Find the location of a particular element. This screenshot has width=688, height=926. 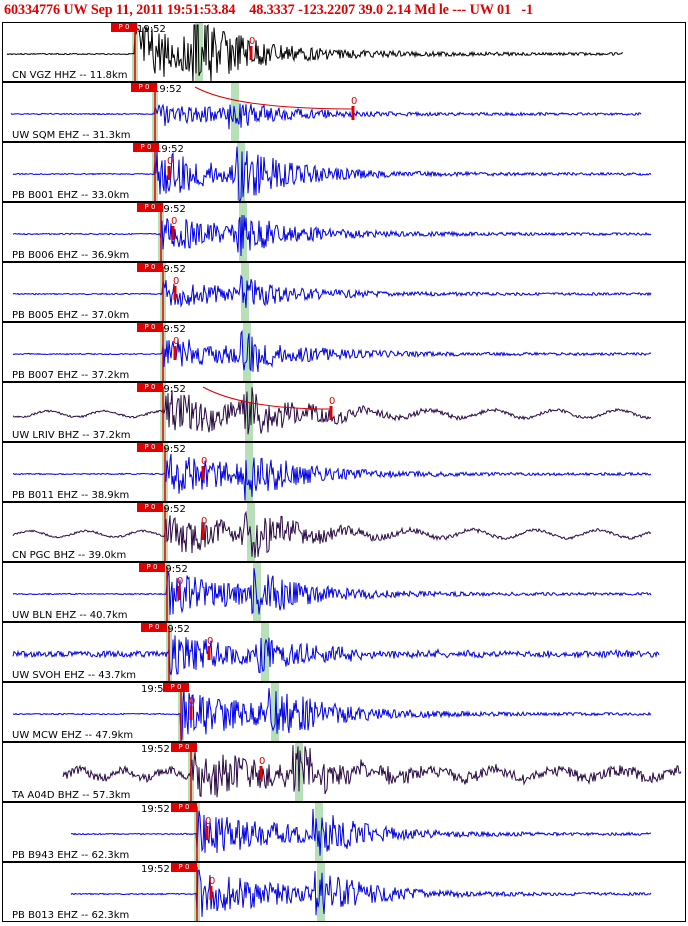

seismogram-panel: 0 19:52 P 0 PB B013 EHZ -- 62.3km is located at coordinates (344, 892).